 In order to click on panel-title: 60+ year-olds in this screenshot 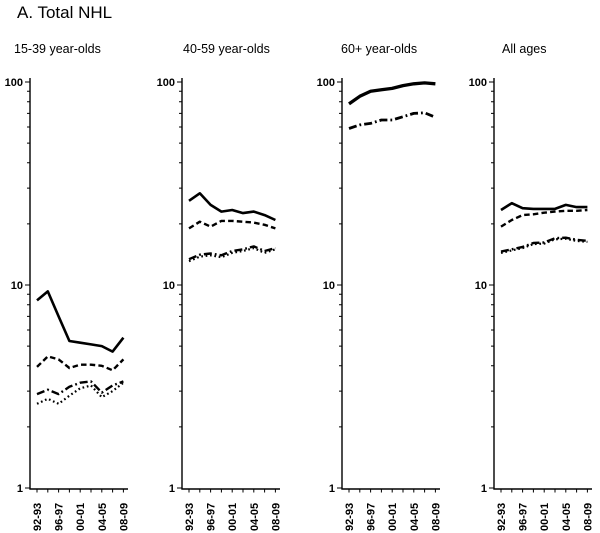, I will do `click(379, 49)`.